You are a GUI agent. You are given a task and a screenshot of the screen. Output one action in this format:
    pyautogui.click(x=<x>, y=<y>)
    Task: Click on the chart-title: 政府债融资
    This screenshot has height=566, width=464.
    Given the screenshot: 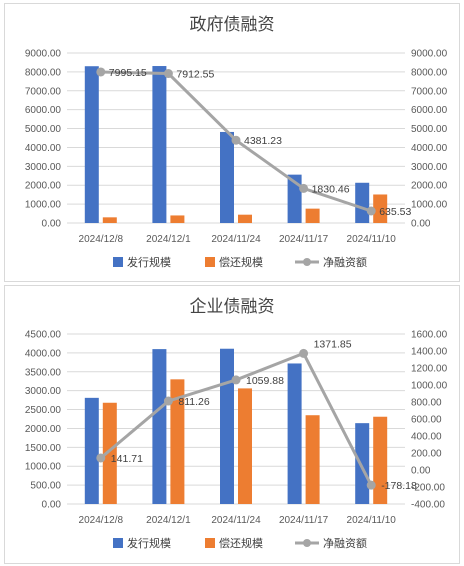 What is the action you would take?
    pyautogui.click(x=232, y=24)
    